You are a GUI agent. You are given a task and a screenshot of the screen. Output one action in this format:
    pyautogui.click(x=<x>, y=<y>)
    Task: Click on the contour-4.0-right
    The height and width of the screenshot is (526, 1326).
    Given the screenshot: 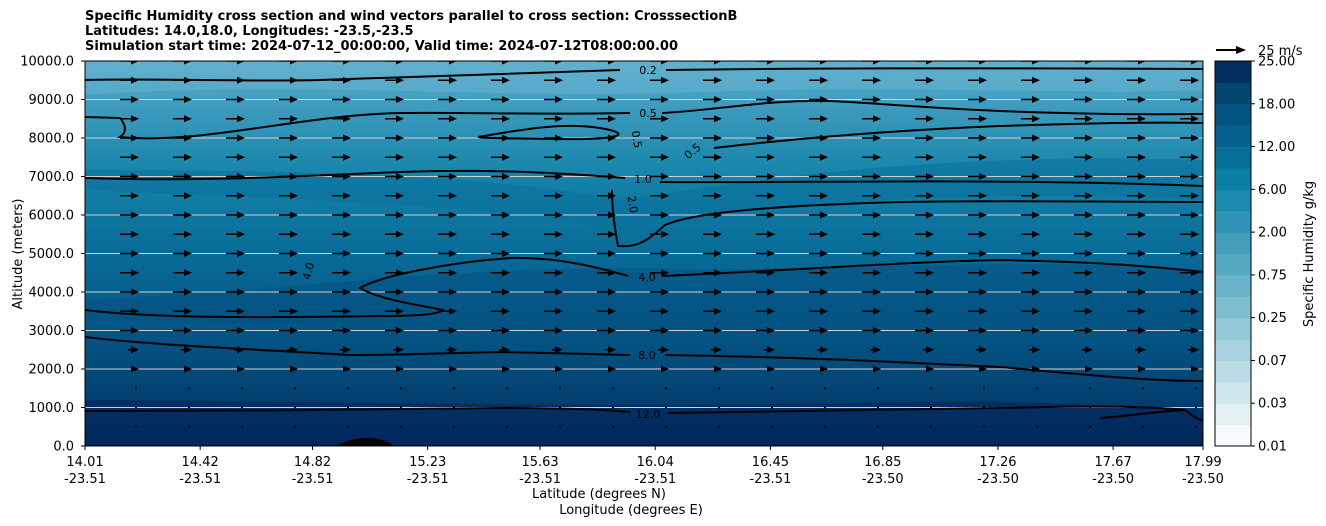 What is the action you would take?
    pyautogui.click(x=932, y=267)
    